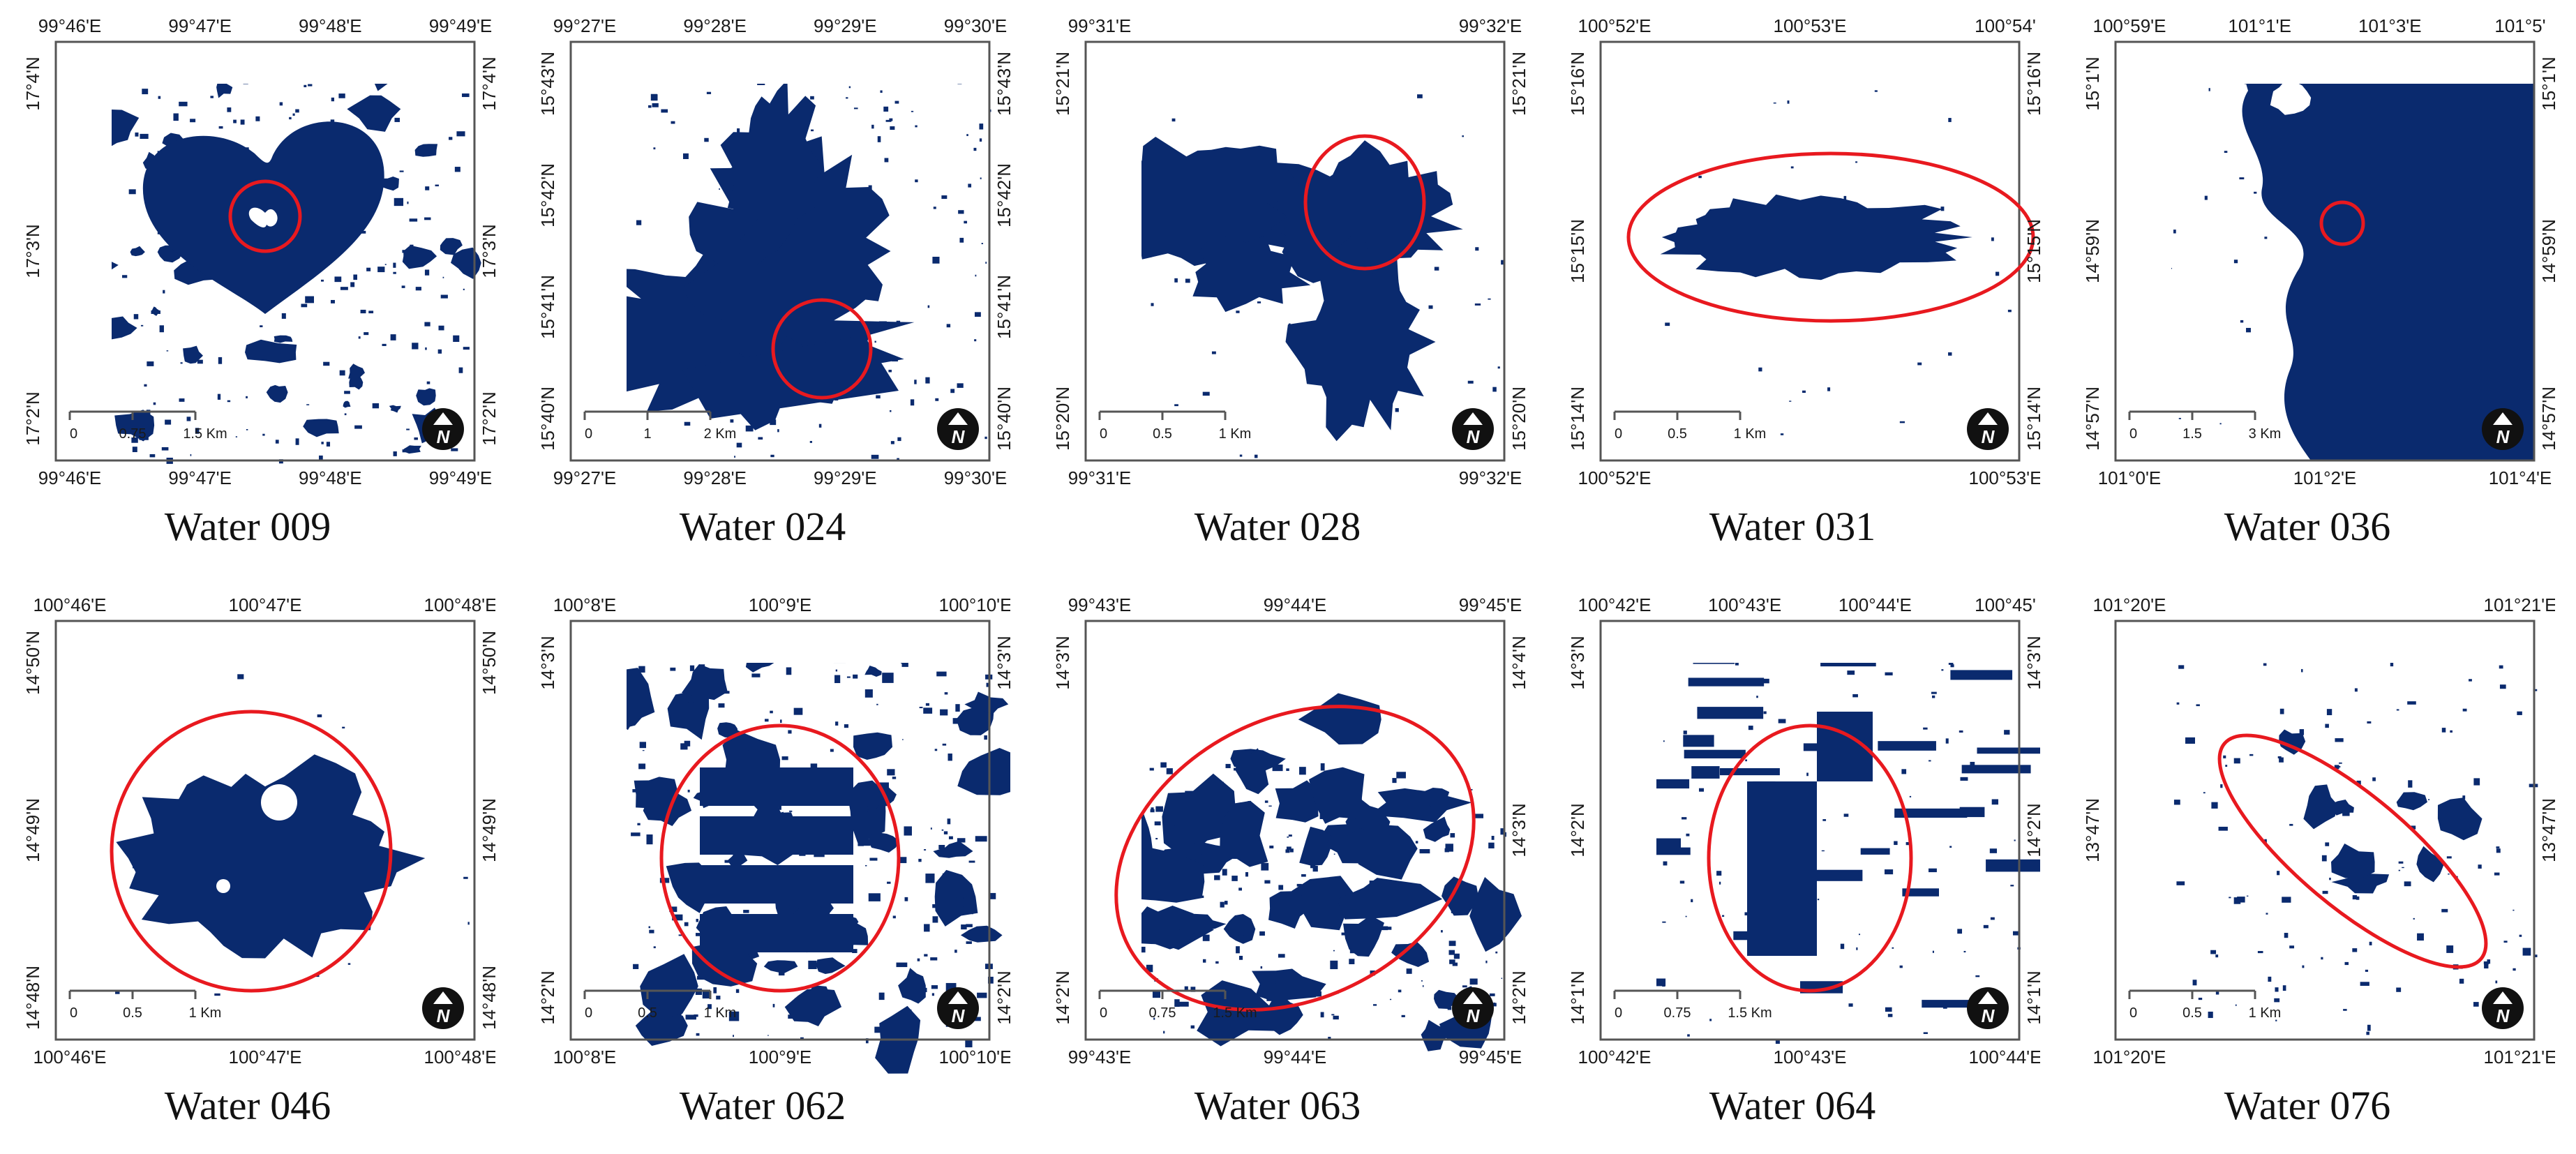 The image size is (2576, 1154). I want to click on right-coordinate-label: 15°41'N, so click(1002, 307).